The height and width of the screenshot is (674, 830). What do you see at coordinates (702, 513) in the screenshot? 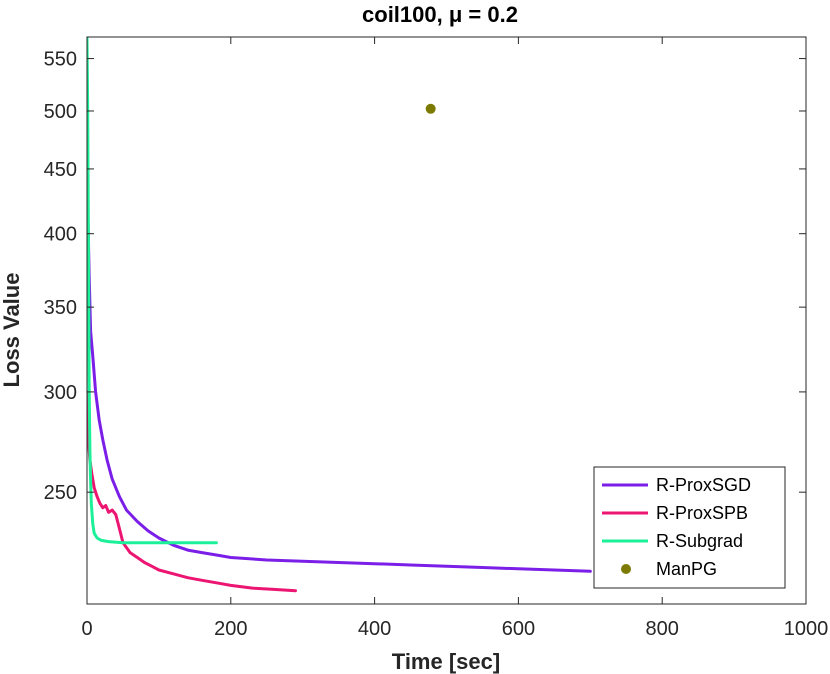
I see `legend-label-r-proxspb: R-ProxSPB` at bounding box center [702, 513].